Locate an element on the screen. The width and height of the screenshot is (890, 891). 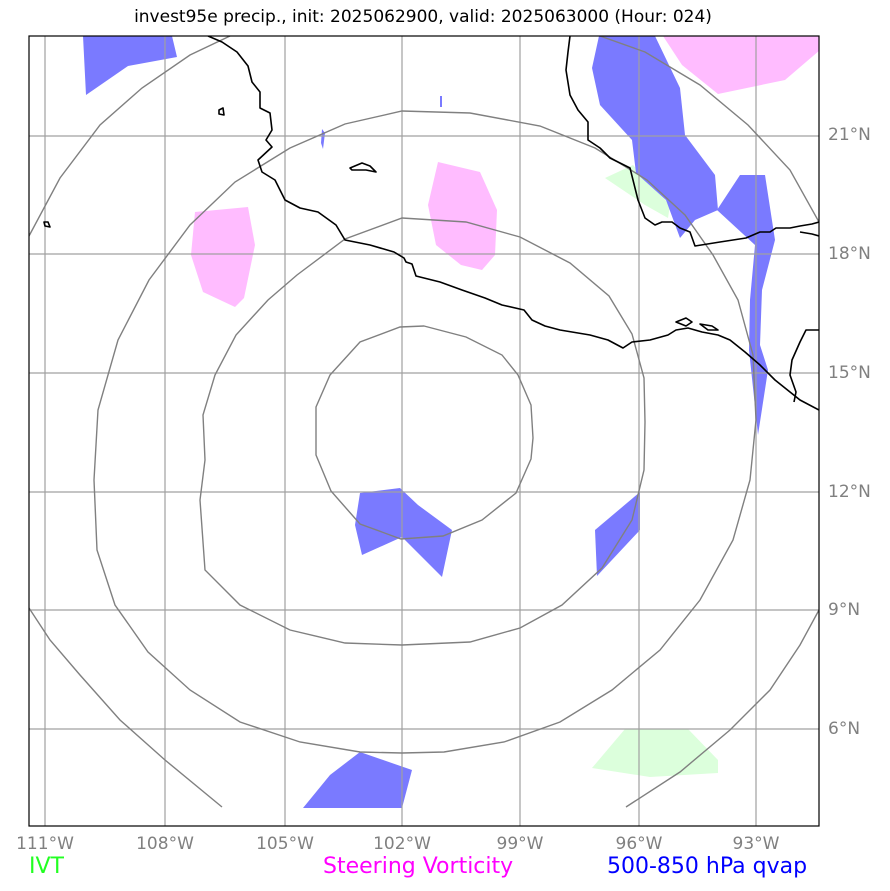
legend-steering-vorticity: Steering Vorticity is located at coordinates (418, 866).